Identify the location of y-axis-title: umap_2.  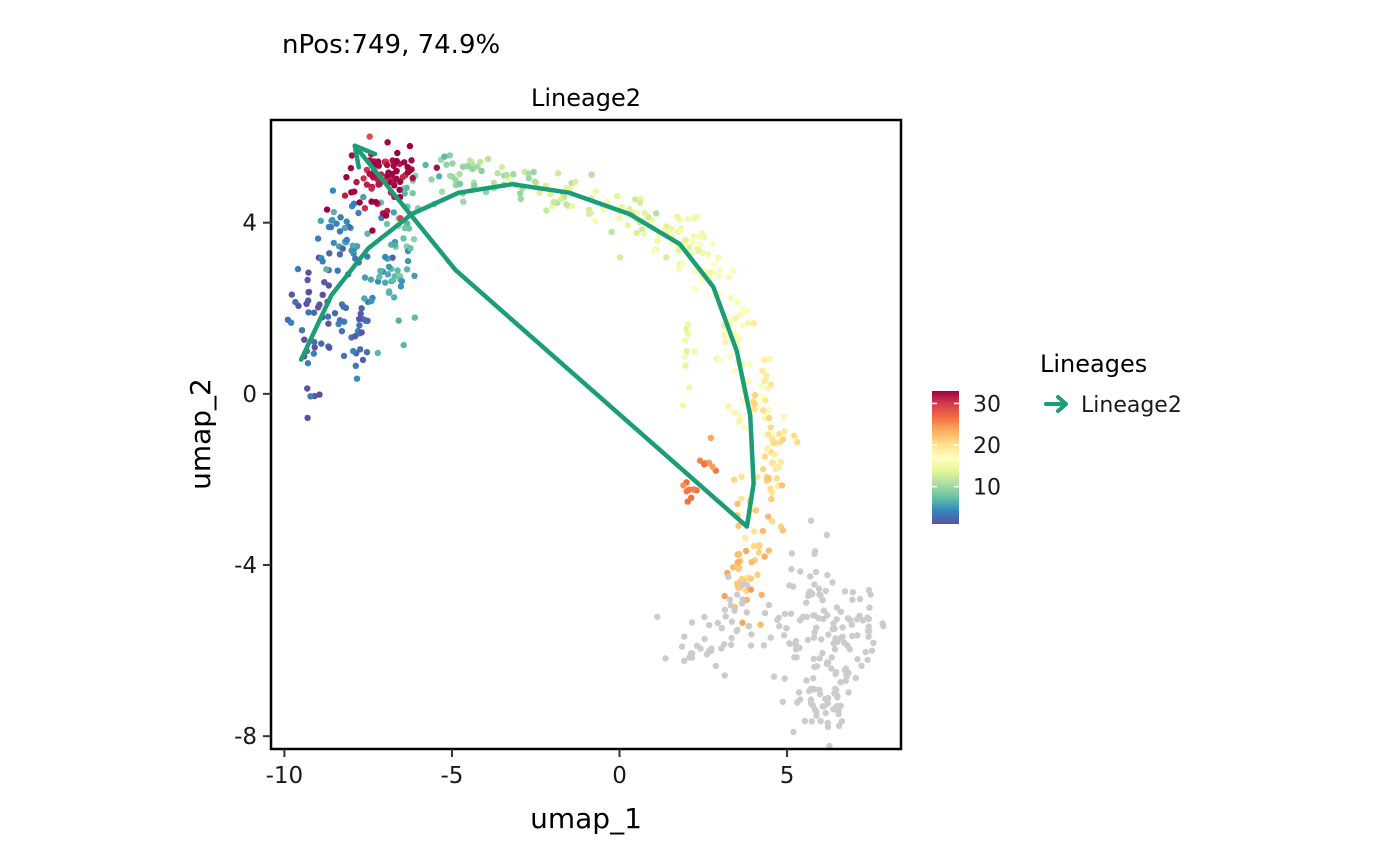
(200, 434).